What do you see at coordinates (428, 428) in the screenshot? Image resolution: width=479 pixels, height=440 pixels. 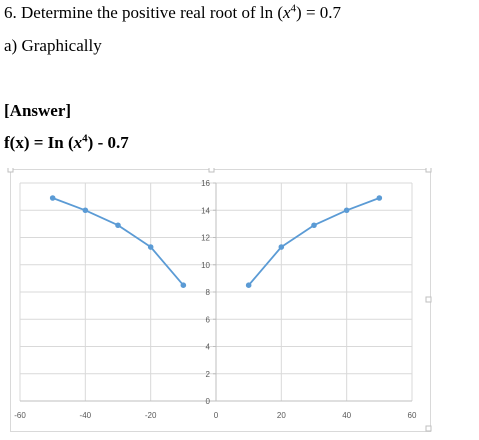 I see `chart-handle-bottom-right` at bounding box center [428, 428].